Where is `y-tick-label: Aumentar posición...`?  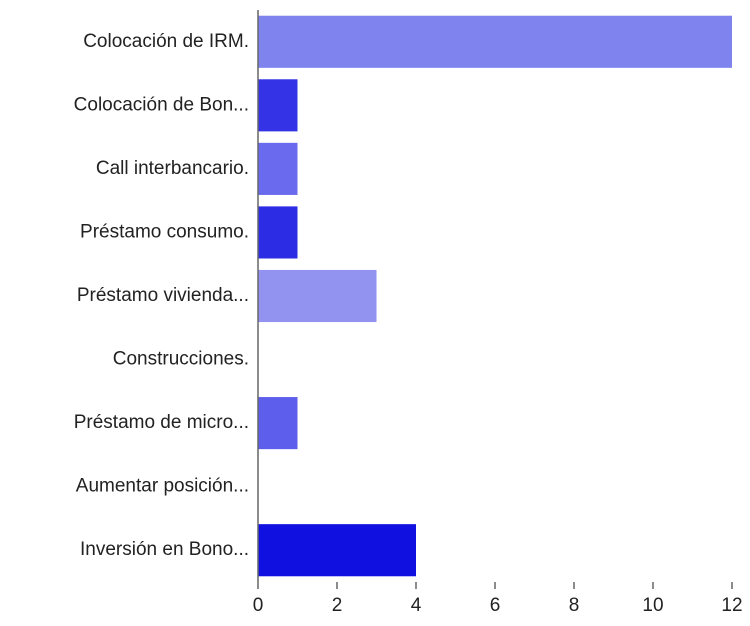 y-tick-label: Aumentar posición... is located at coordinates (162, 486).